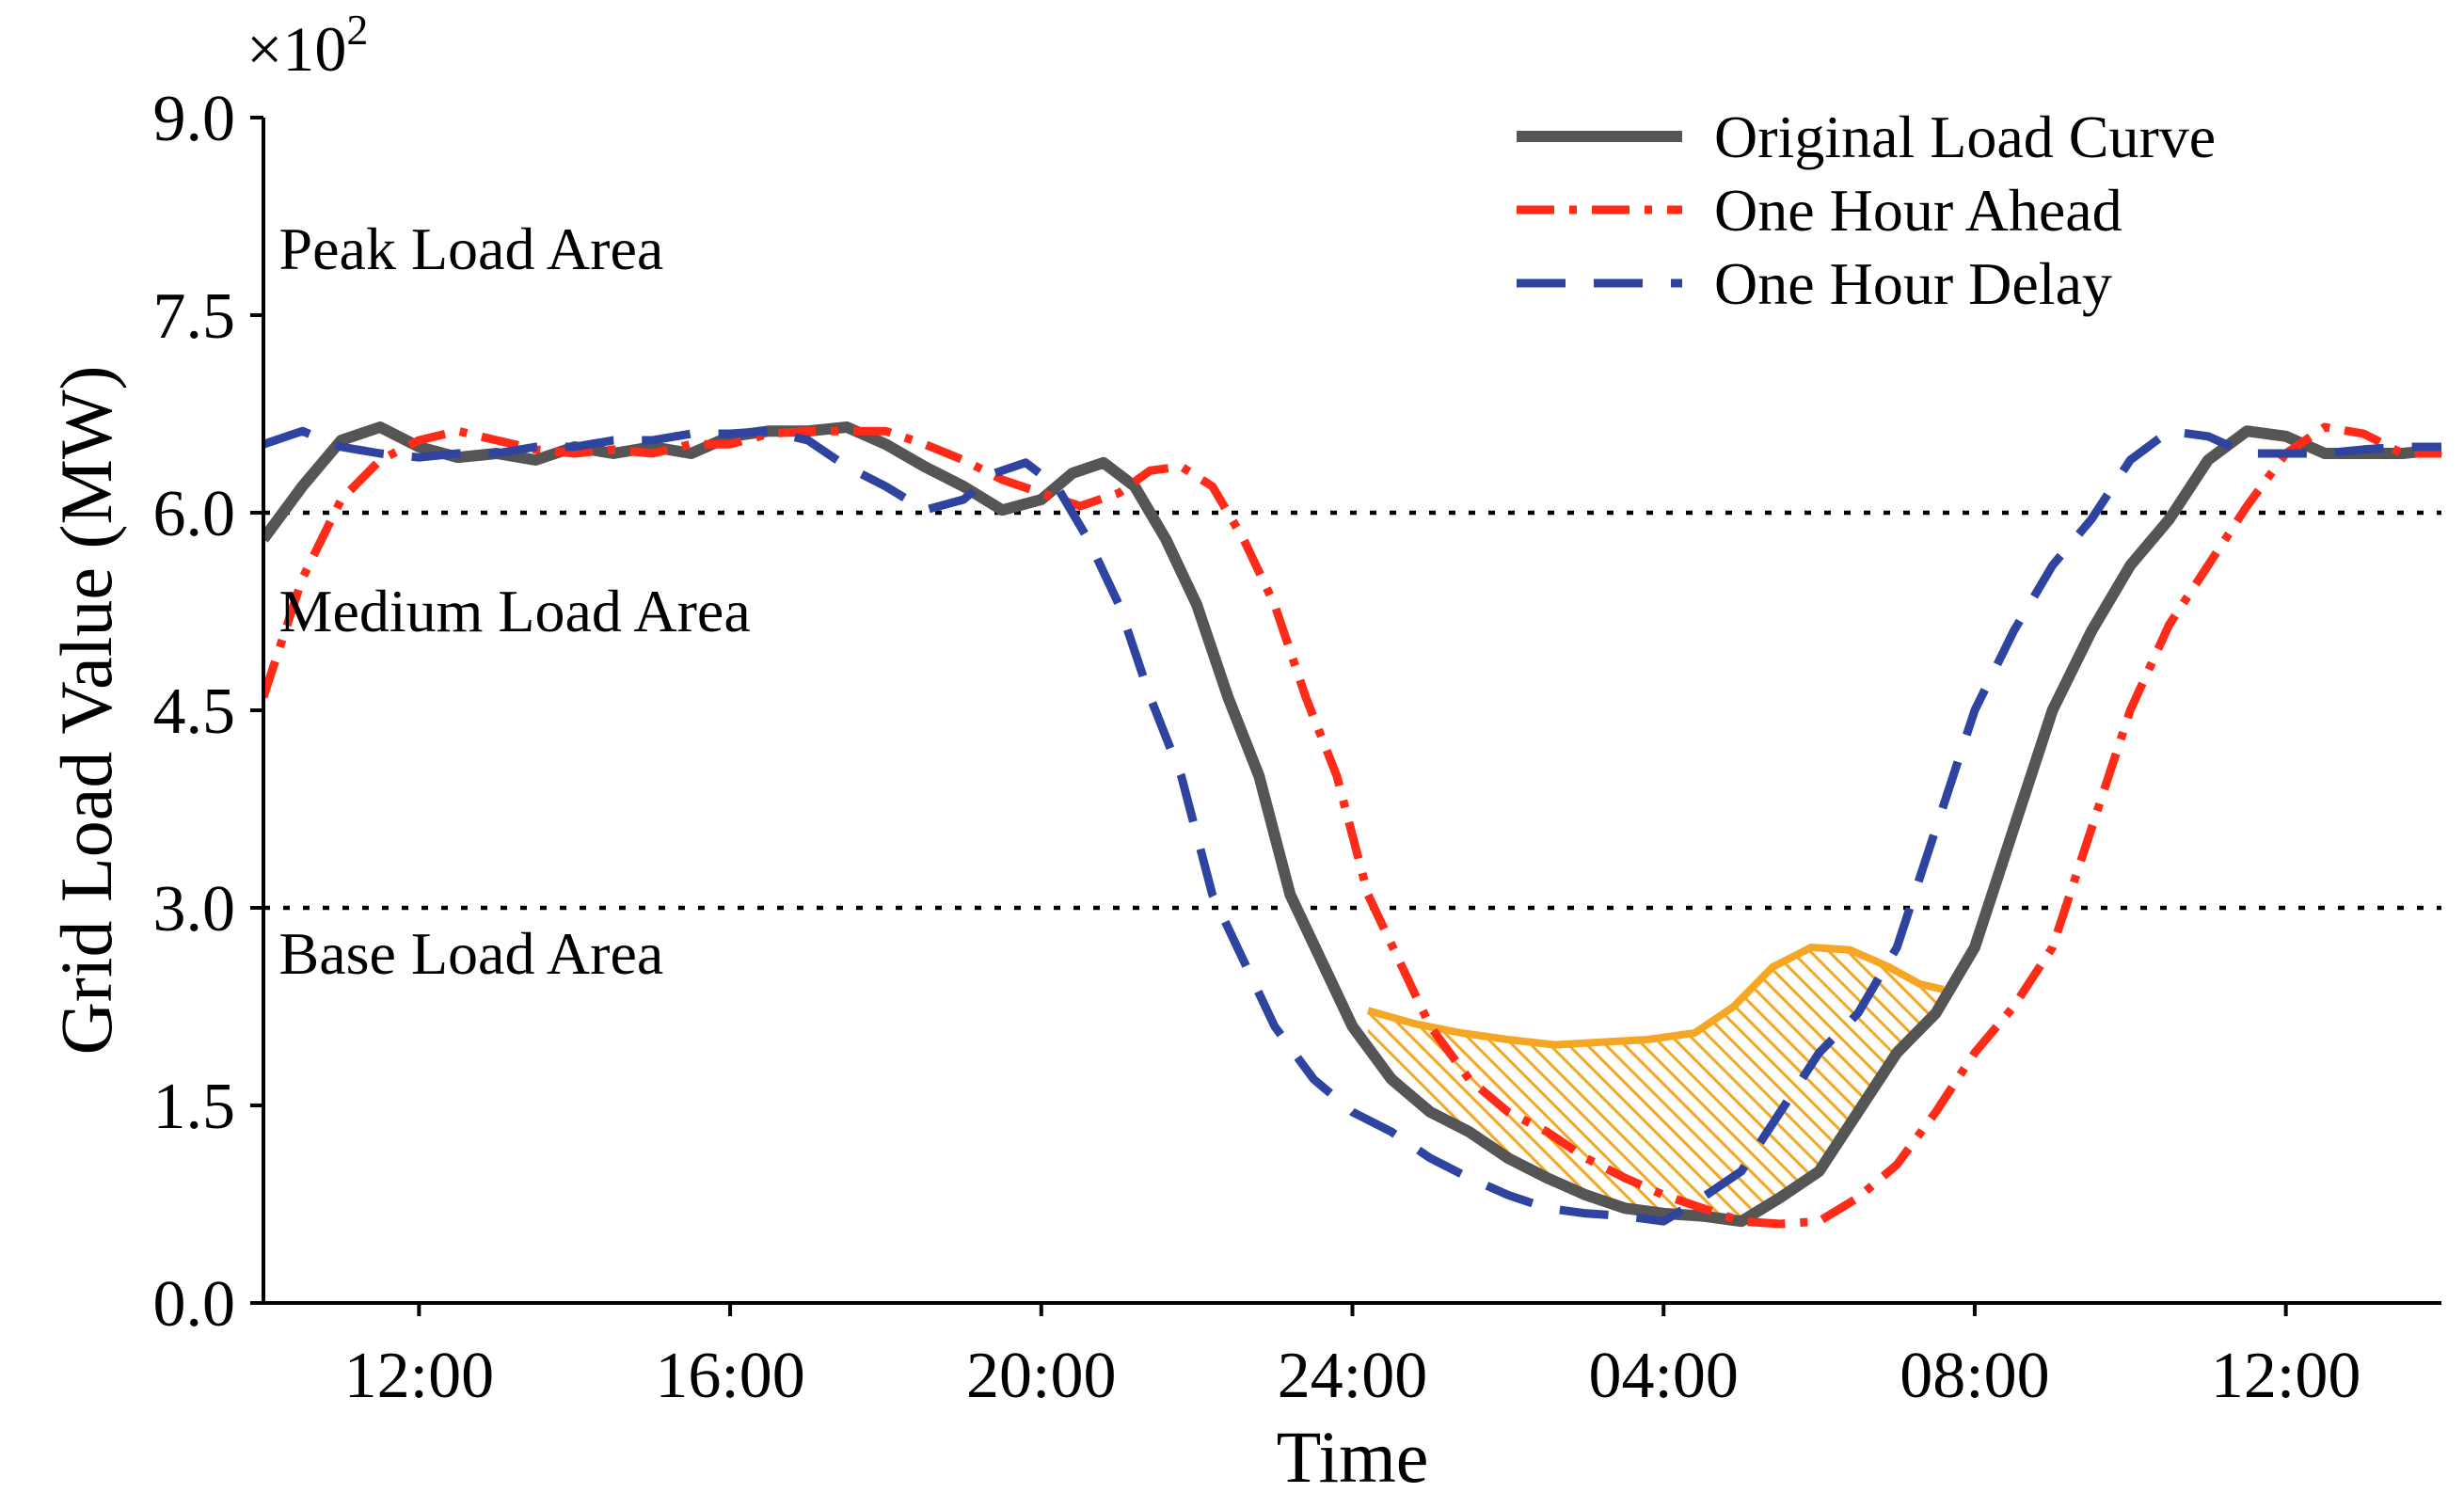  I want to click on x-tick-label: 04:00, so click(1663, 1376).